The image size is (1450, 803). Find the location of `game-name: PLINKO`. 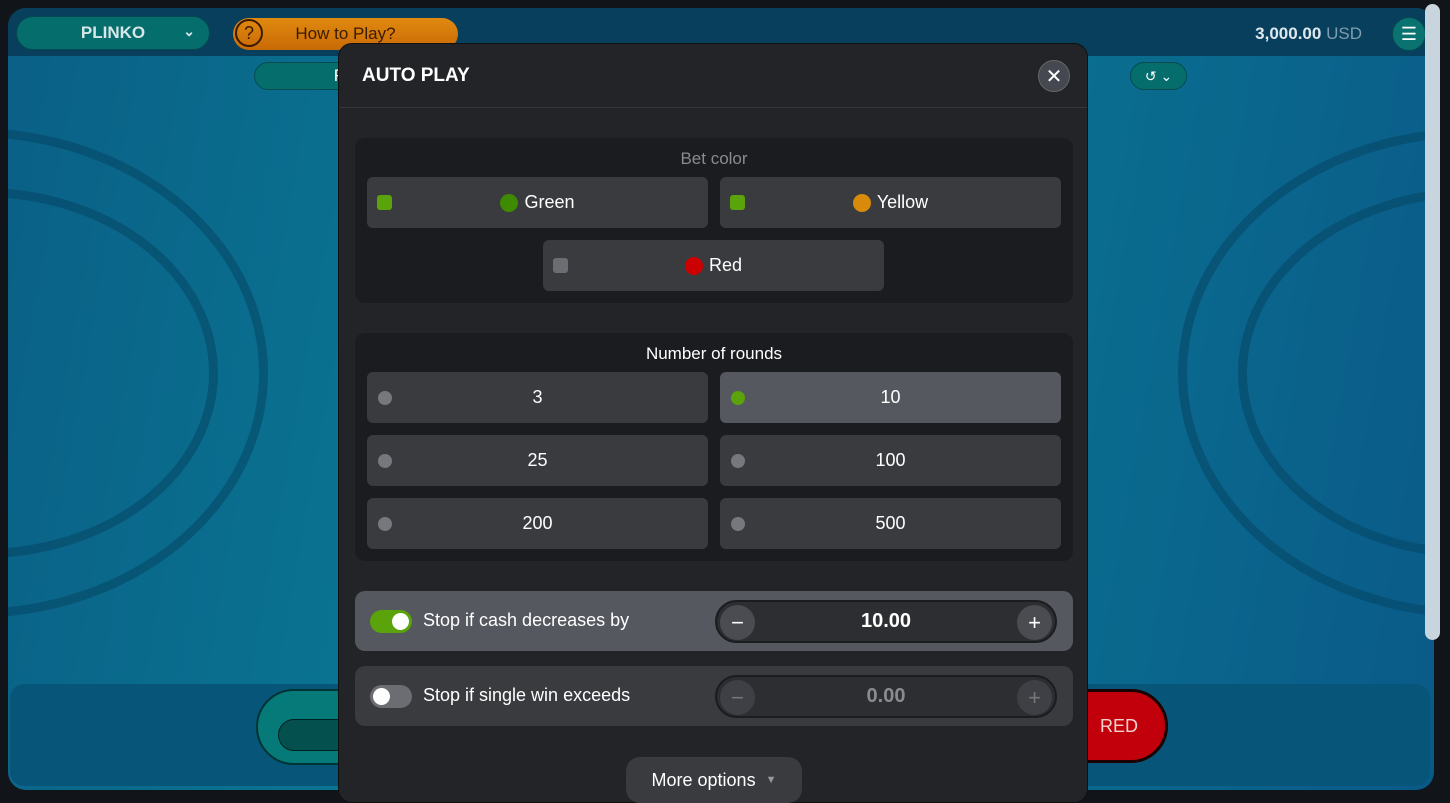

game-name: PLINKO is located at coordinates (113, 32).